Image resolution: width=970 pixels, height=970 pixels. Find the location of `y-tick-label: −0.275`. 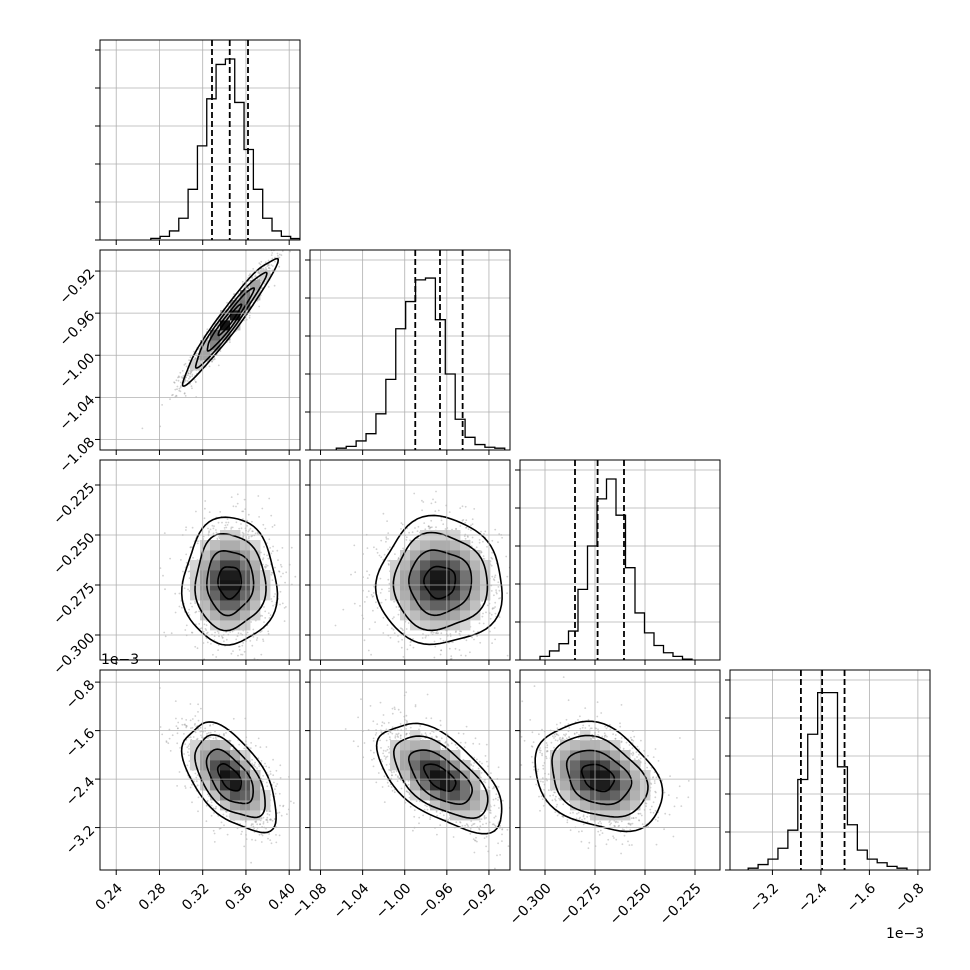

y-tick-label: −0.275 is located at coordinates (74, 604).